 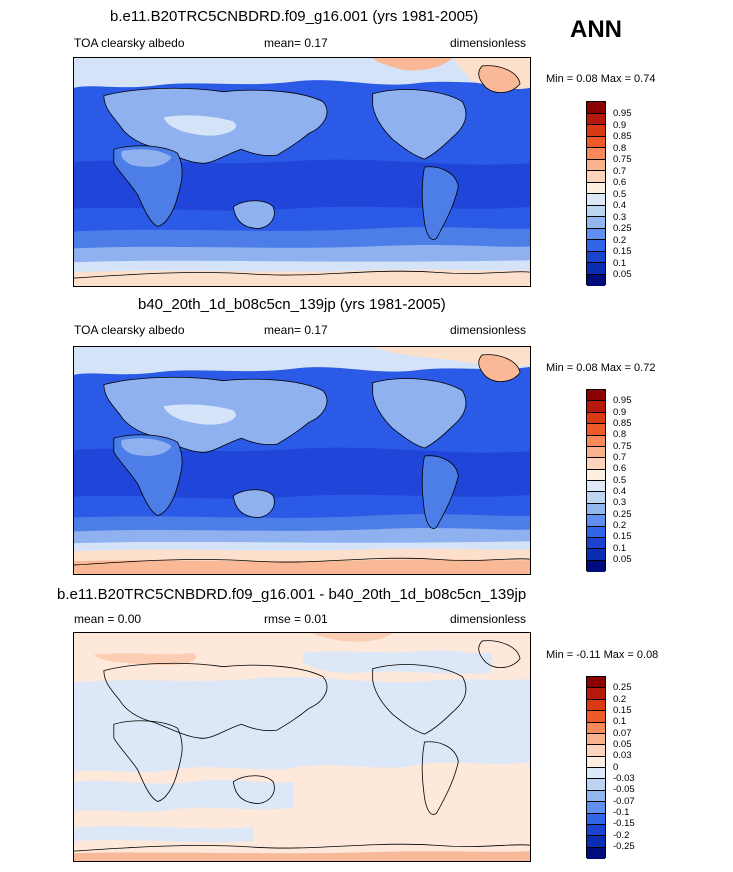 What do you see at coordinates (620, 434) in the screenshot?
I see `panel-2-colorbar-tick: 0.8` at bounding box center [620, 434].